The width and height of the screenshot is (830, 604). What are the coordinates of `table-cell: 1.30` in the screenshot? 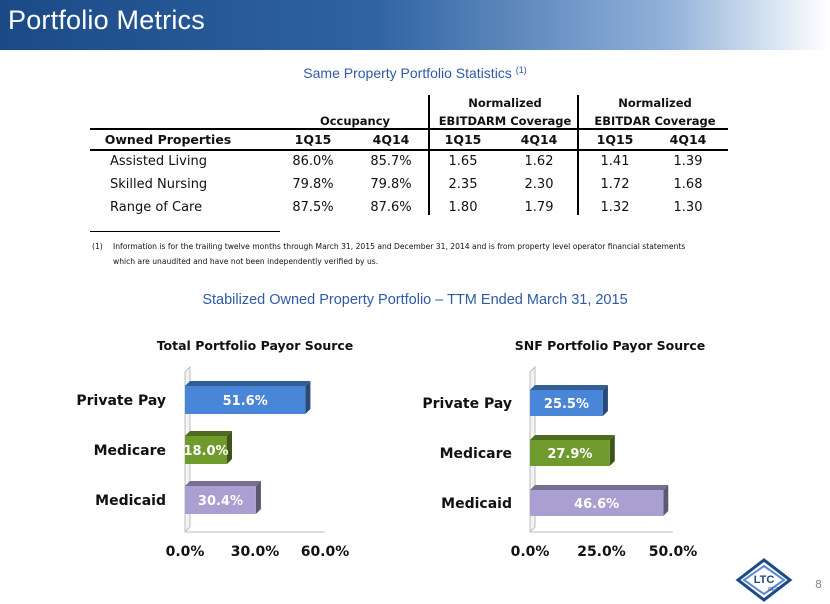 It's located at (688, 207).